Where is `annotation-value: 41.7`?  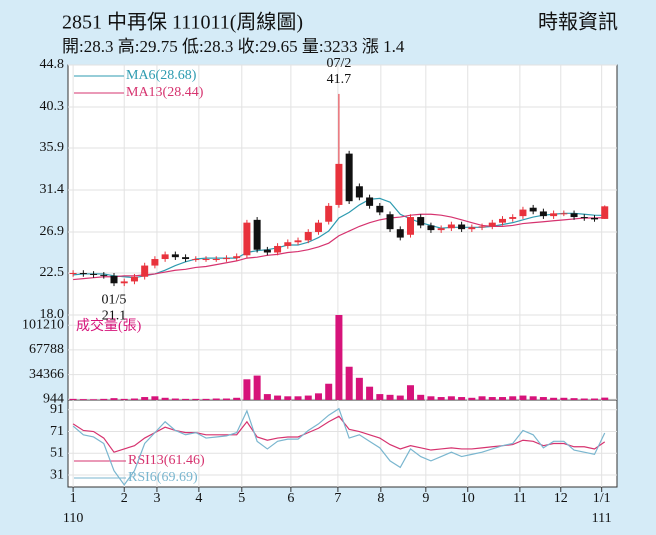
annotation-value: 41.7 is located at coordinates (339, 79).